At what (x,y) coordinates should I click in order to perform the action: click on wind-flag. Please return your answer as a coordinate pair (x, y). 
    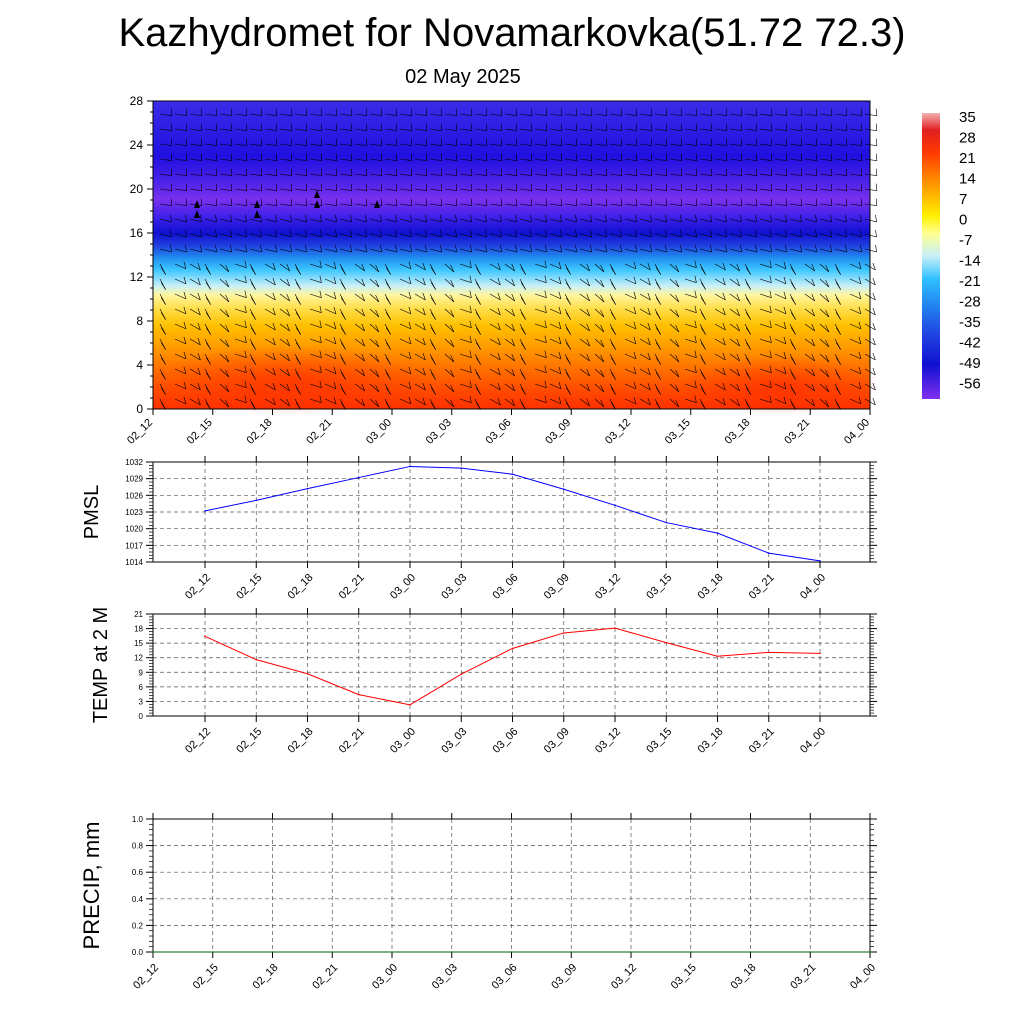
    Looking at the image, I should click on (317, 194).